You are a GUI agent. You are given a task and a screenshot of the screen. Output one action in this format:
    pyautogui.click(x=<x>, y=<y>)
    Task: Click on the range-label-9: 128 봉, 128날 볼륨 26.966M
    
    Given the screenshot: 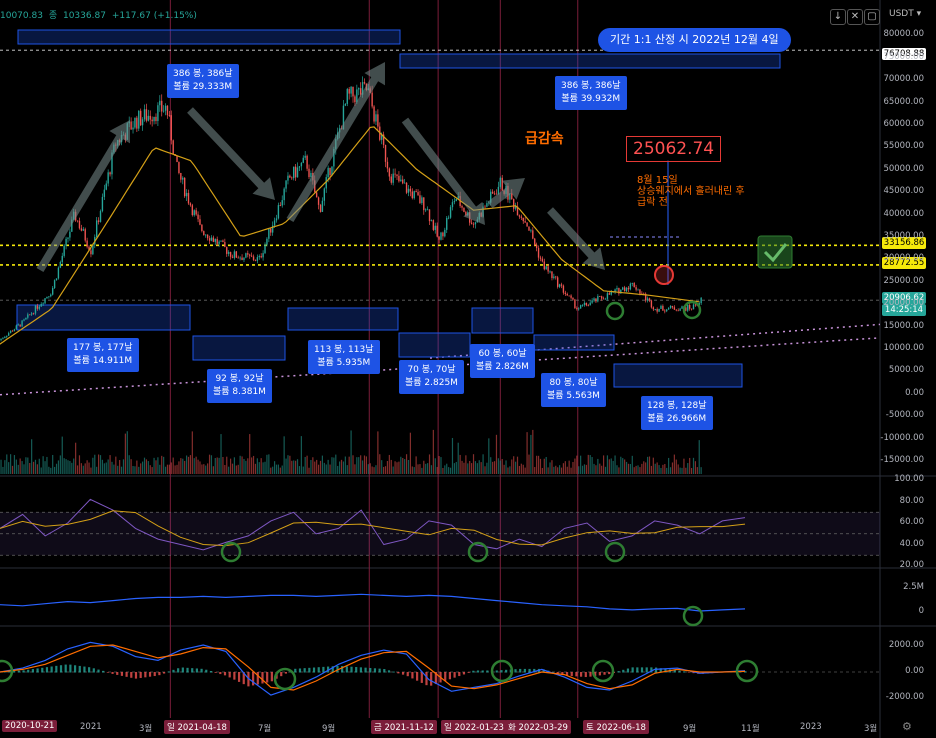 What is the action you would take?
    pyautogui.click(x=677, y=413)
    